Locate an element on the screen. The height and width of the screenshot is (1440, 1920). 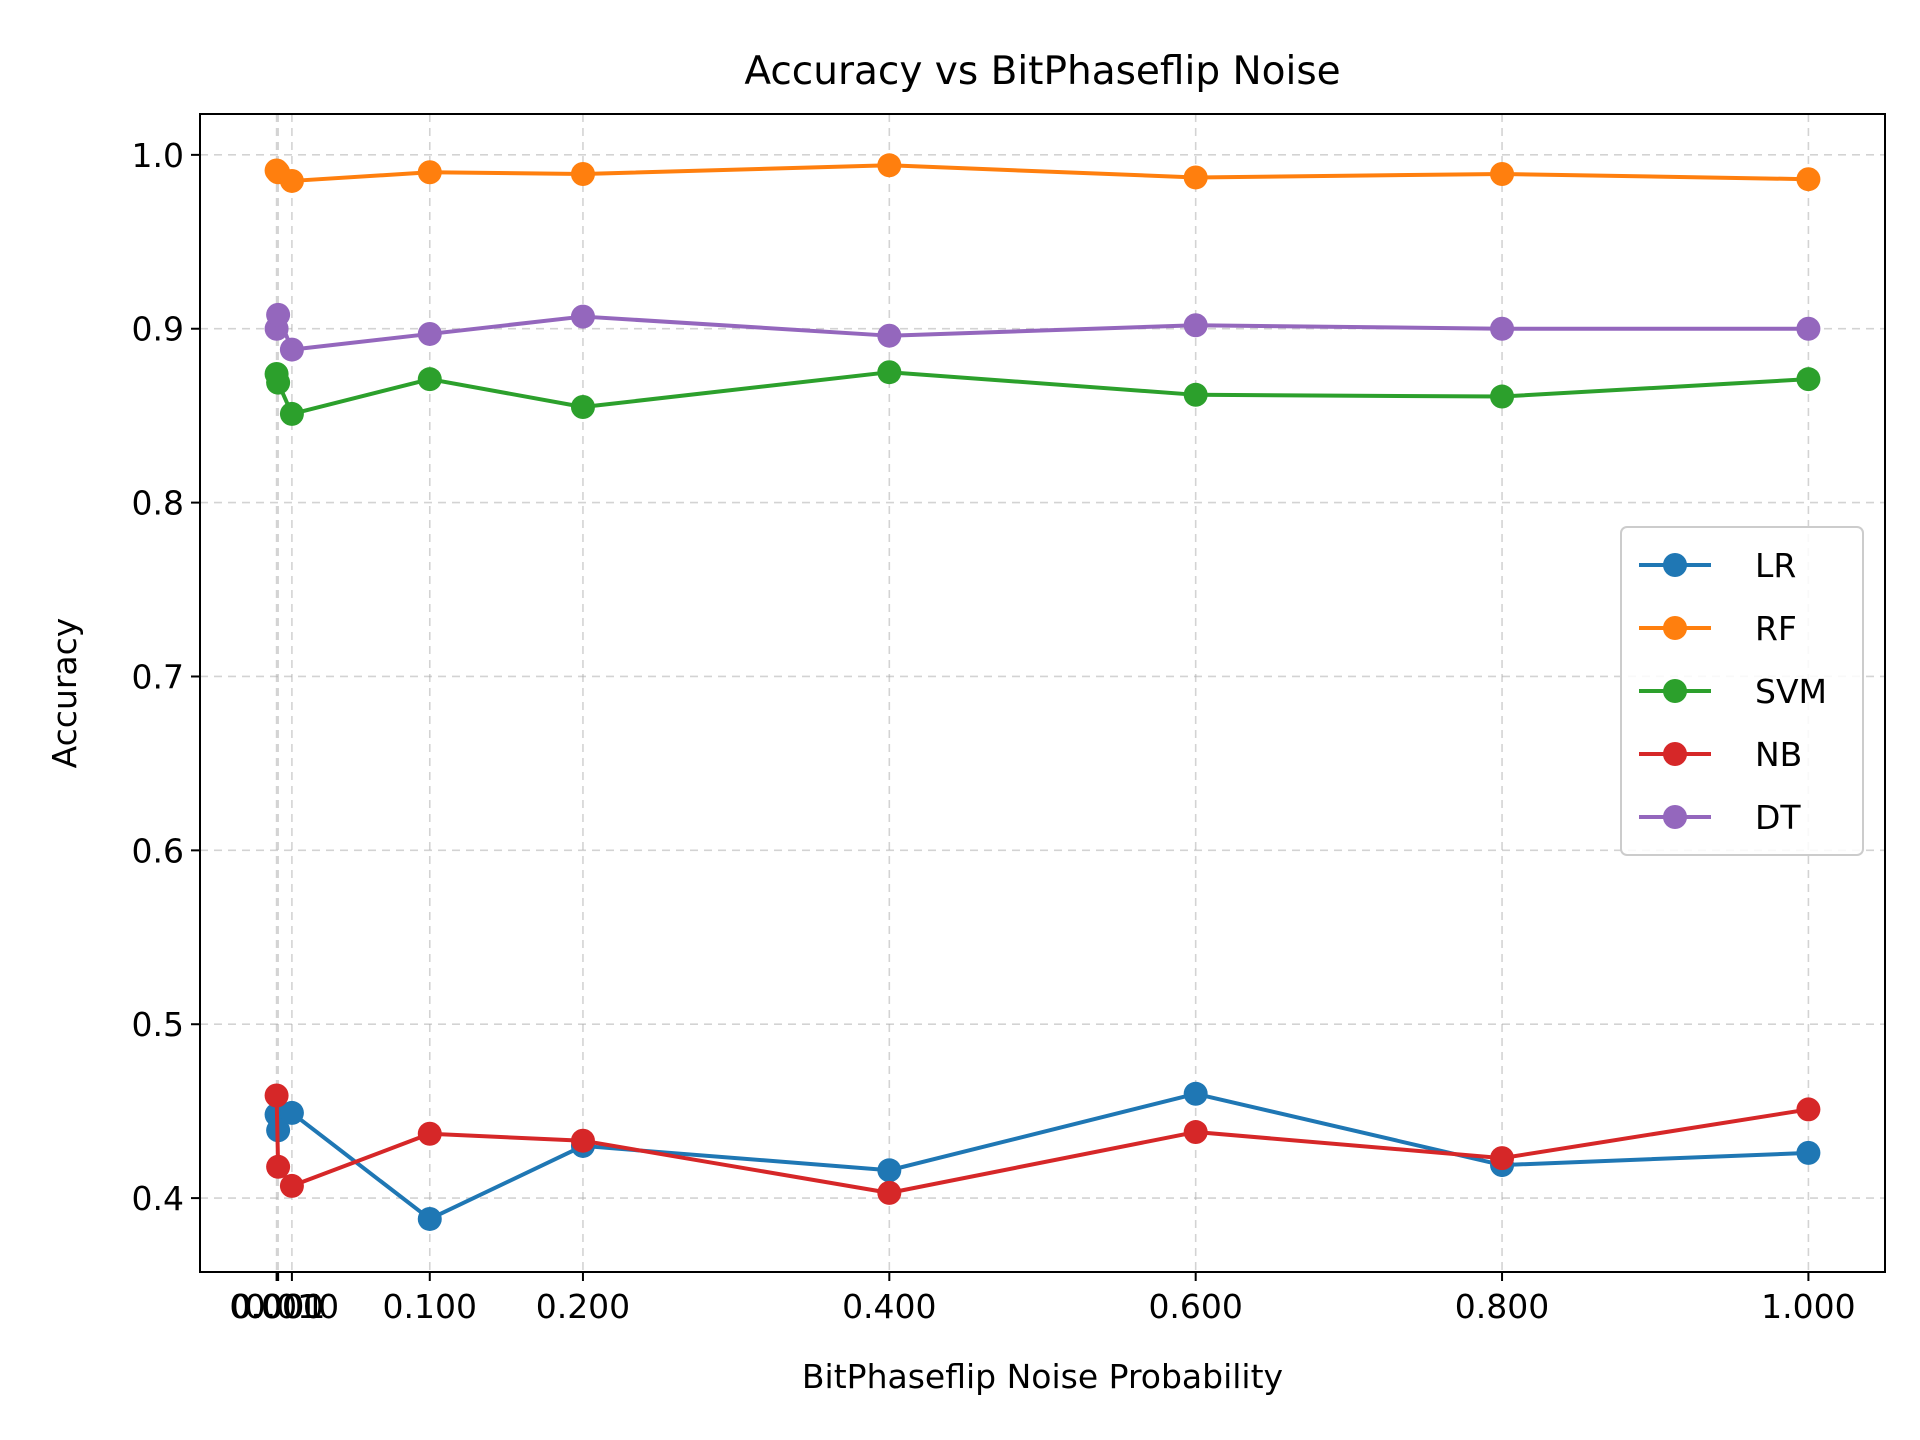
y-axis-label: Accuracy is located at coordinates (64, 693).